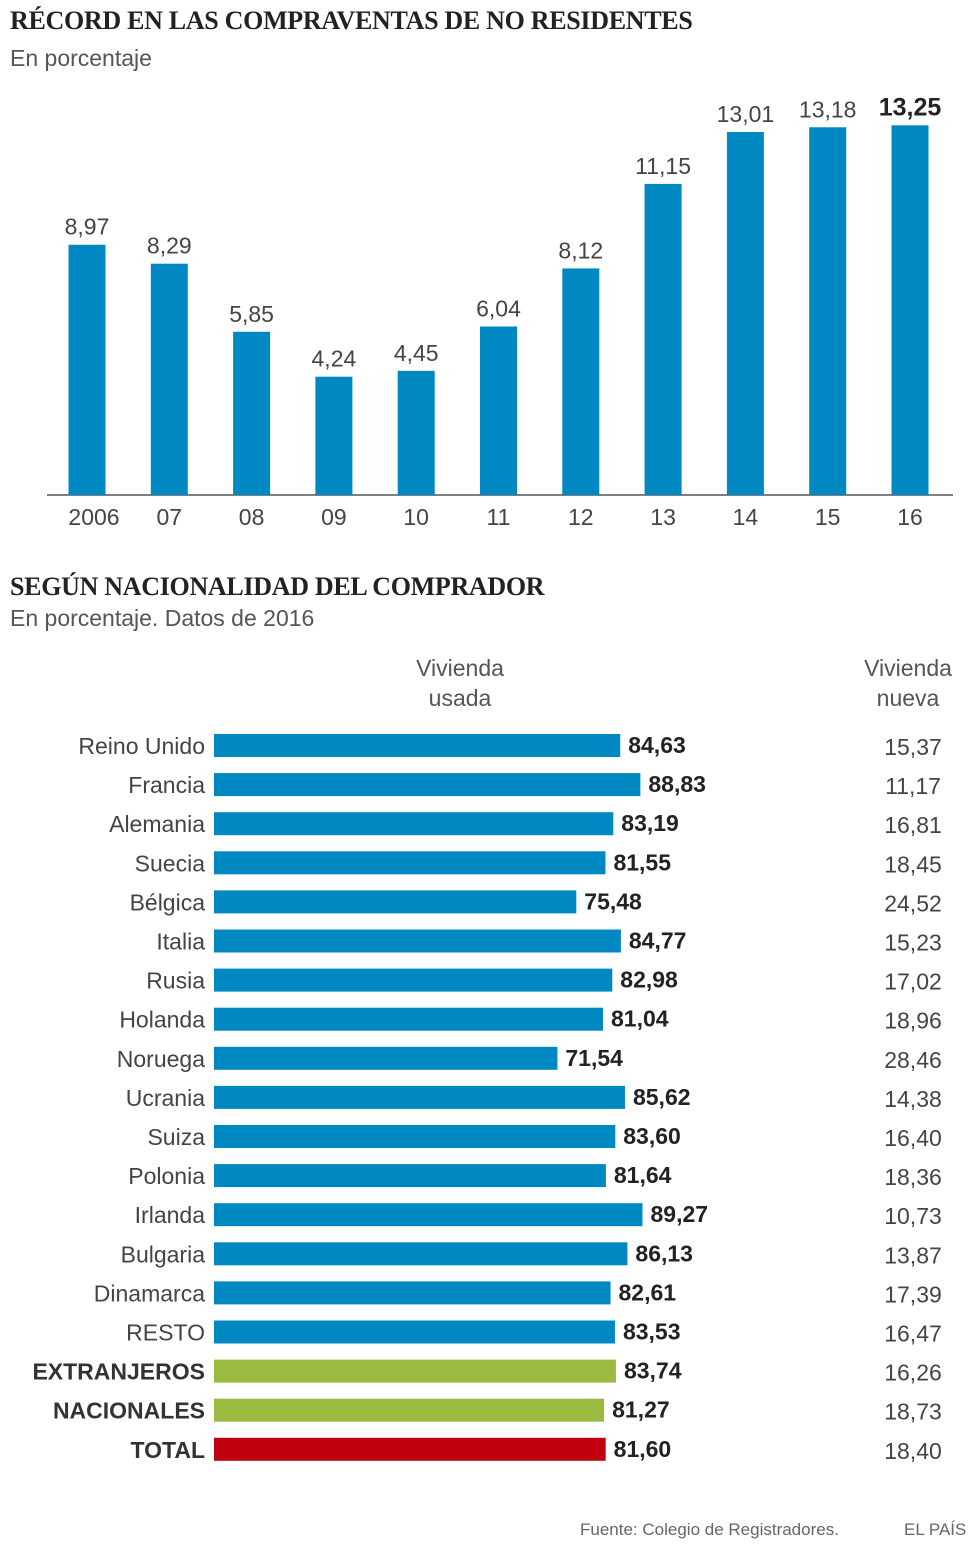 This screenshot has width=980, height=1547. What do you see at coordinates (415, 1136) in the screenshot?
I see `bar-suiza` at bounding box center [415, 1136].